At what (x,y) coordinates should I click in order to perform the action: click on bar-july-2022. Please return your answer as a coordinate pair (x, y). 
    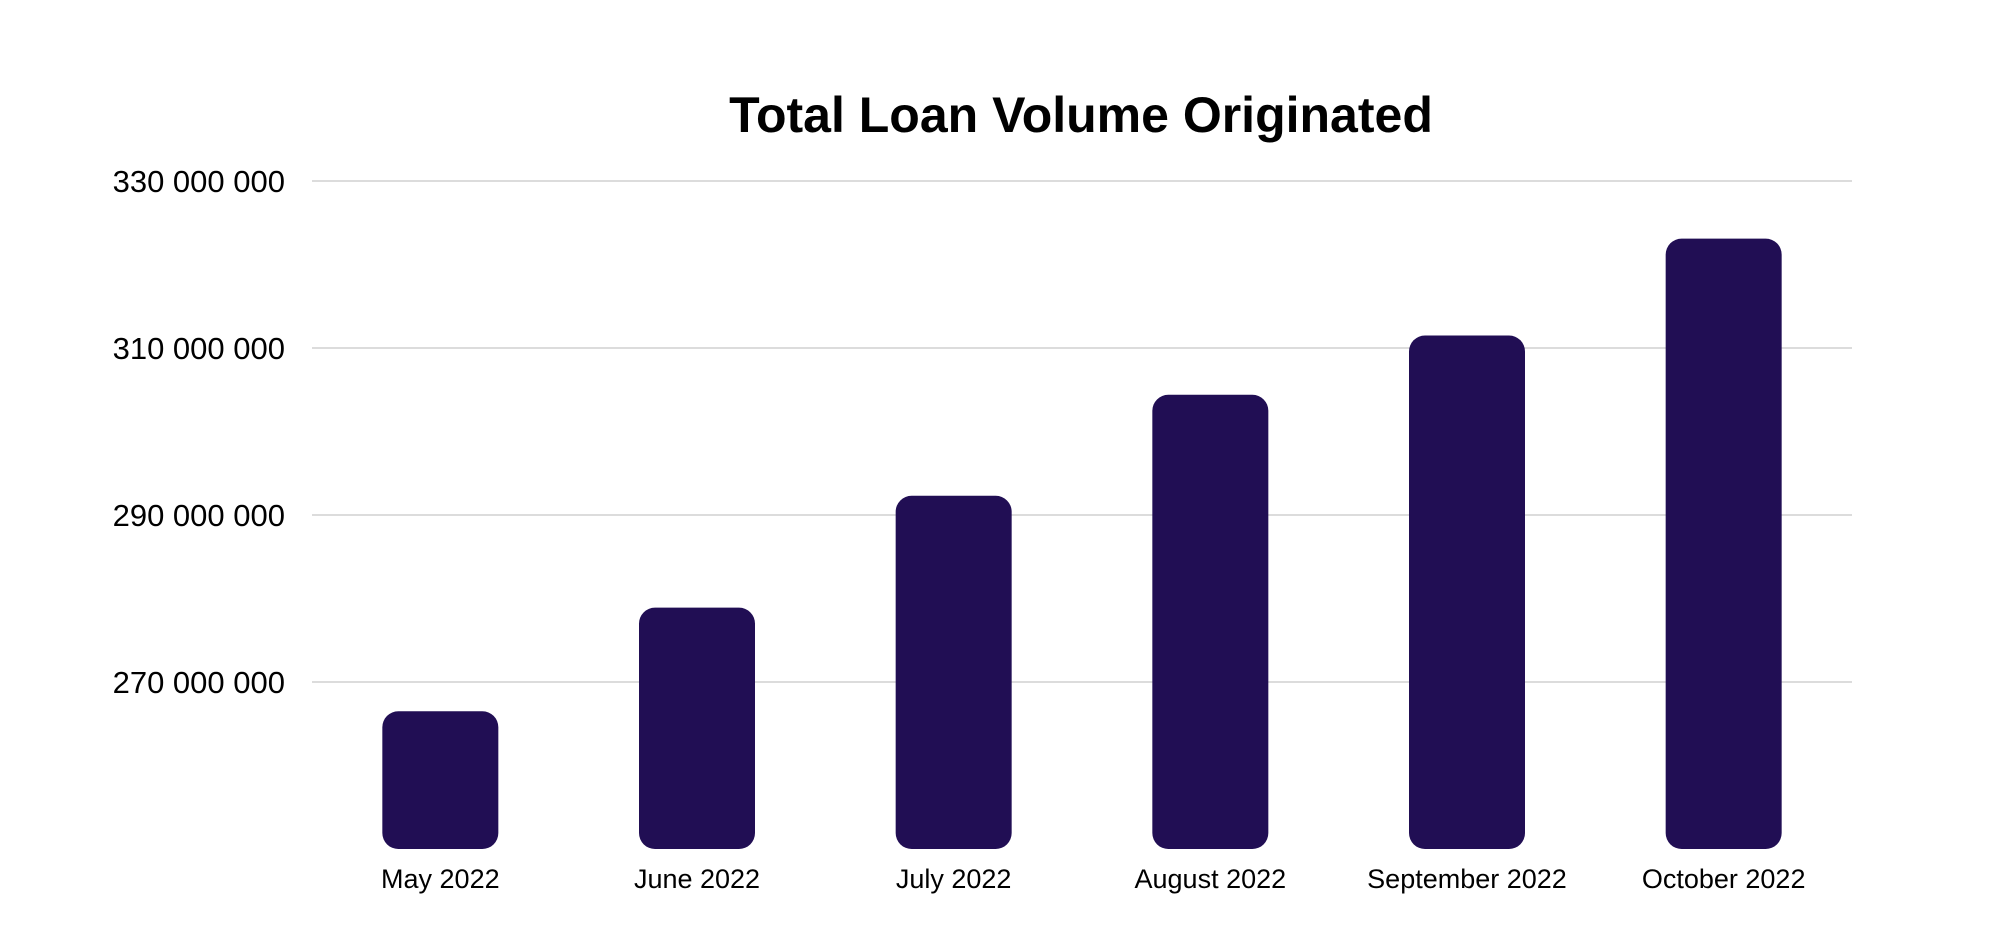
    Looking at the image, I should click on (953, 672).